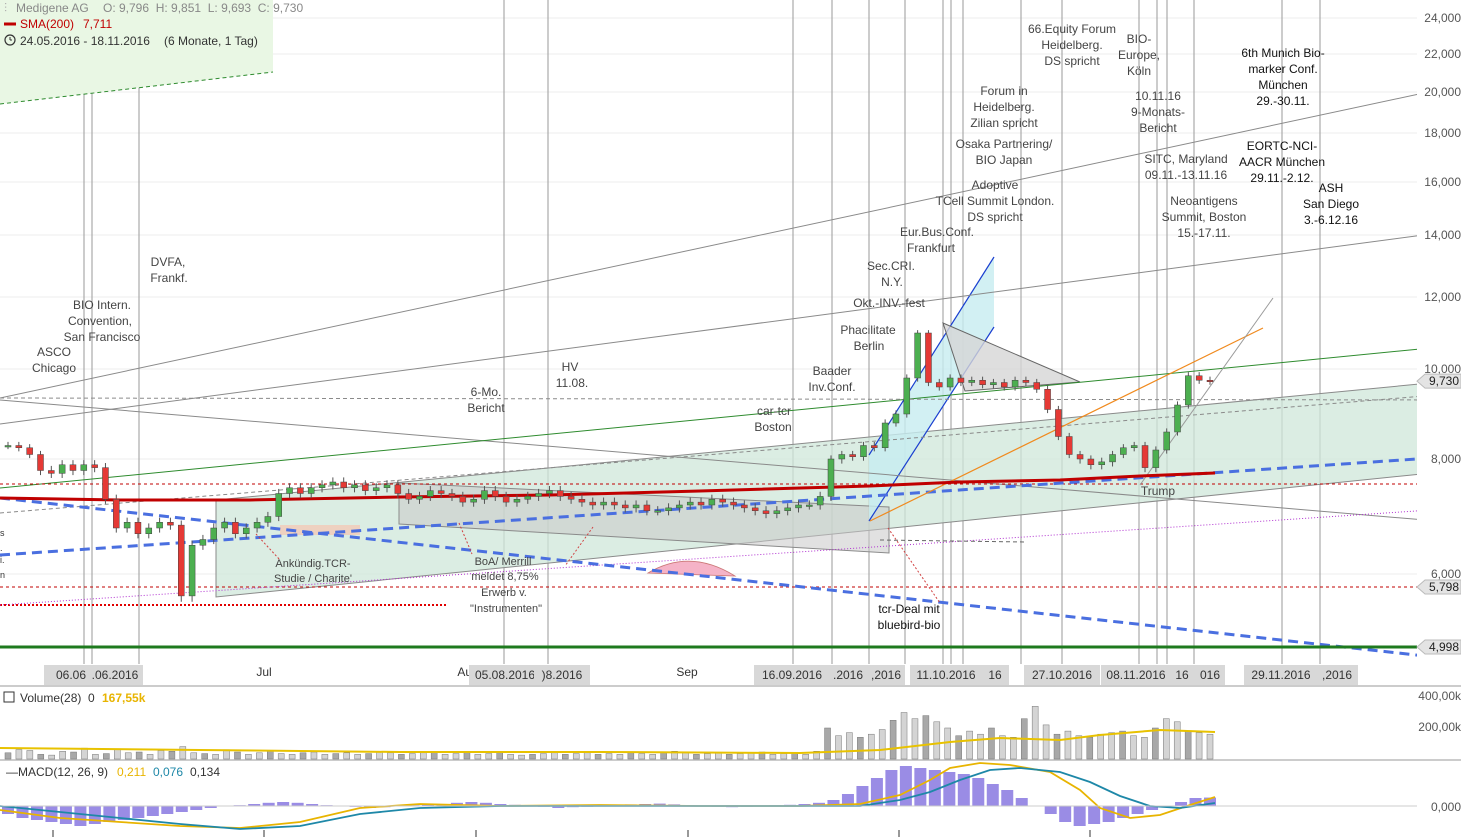  What do you see at coordinates (774, 411) in the screenshot?
I see `event-annotation: car-tcr` at bounding box center [774, 411].